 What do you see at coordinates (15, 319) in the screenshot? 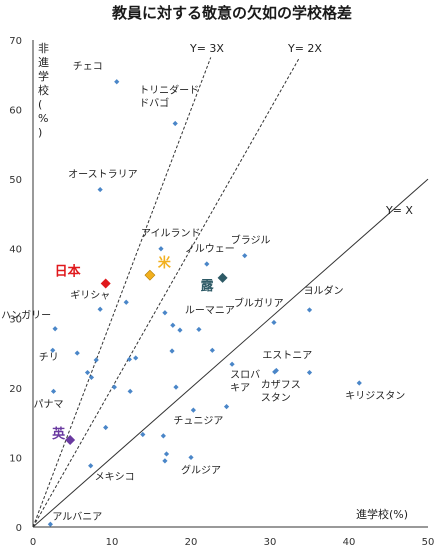
I see `y-tick-label: 30` at bounding box center [15, 319].